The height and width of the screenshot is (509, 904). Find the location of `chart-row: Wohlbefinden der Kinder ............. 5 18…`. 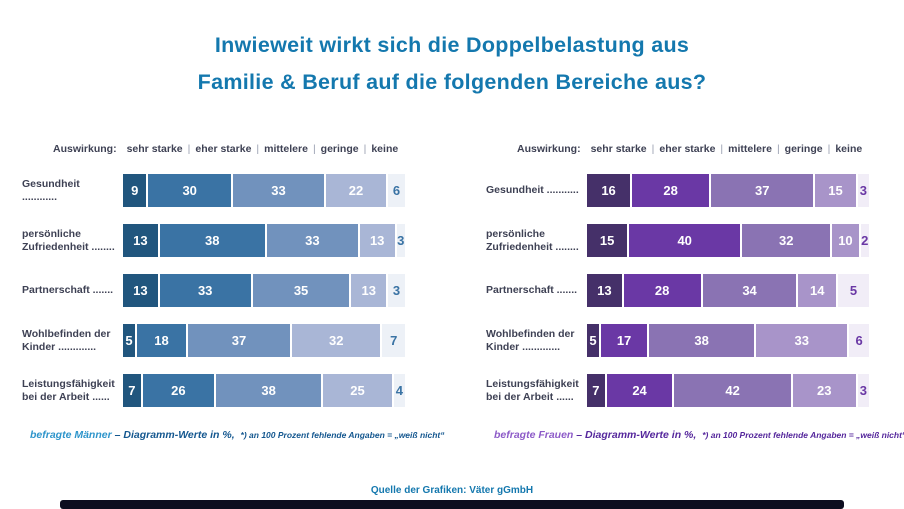

chart-row: Wohlbefinden der Kinder ............. 5 18… is located at coordinates (215, 340).